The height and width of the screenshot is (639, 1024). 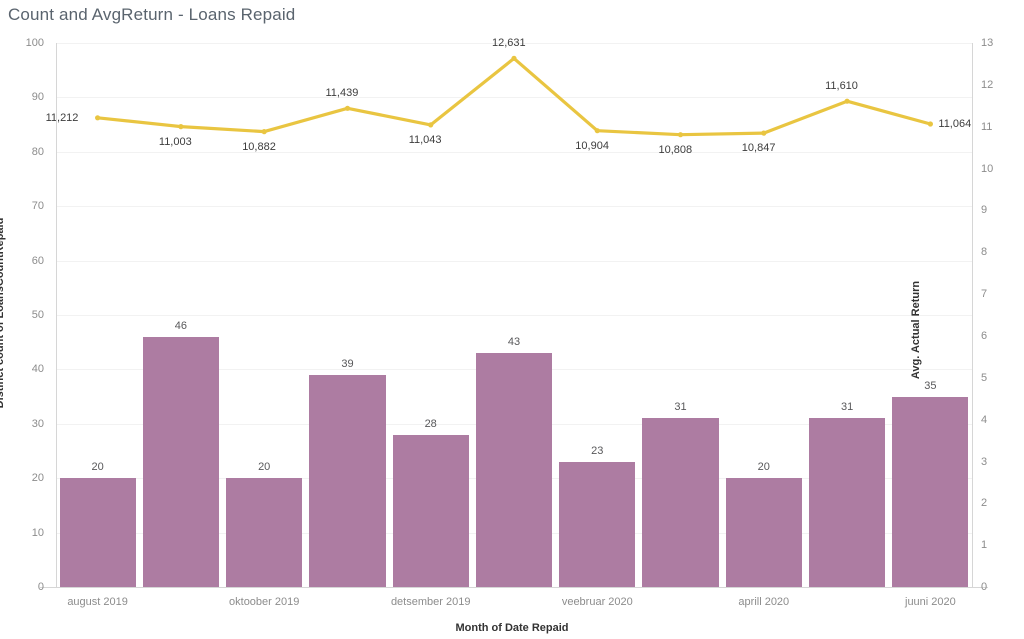 I want to click on left-axis-title: Distinct count of LoansCountRepaid, so click(x=3, y=313).